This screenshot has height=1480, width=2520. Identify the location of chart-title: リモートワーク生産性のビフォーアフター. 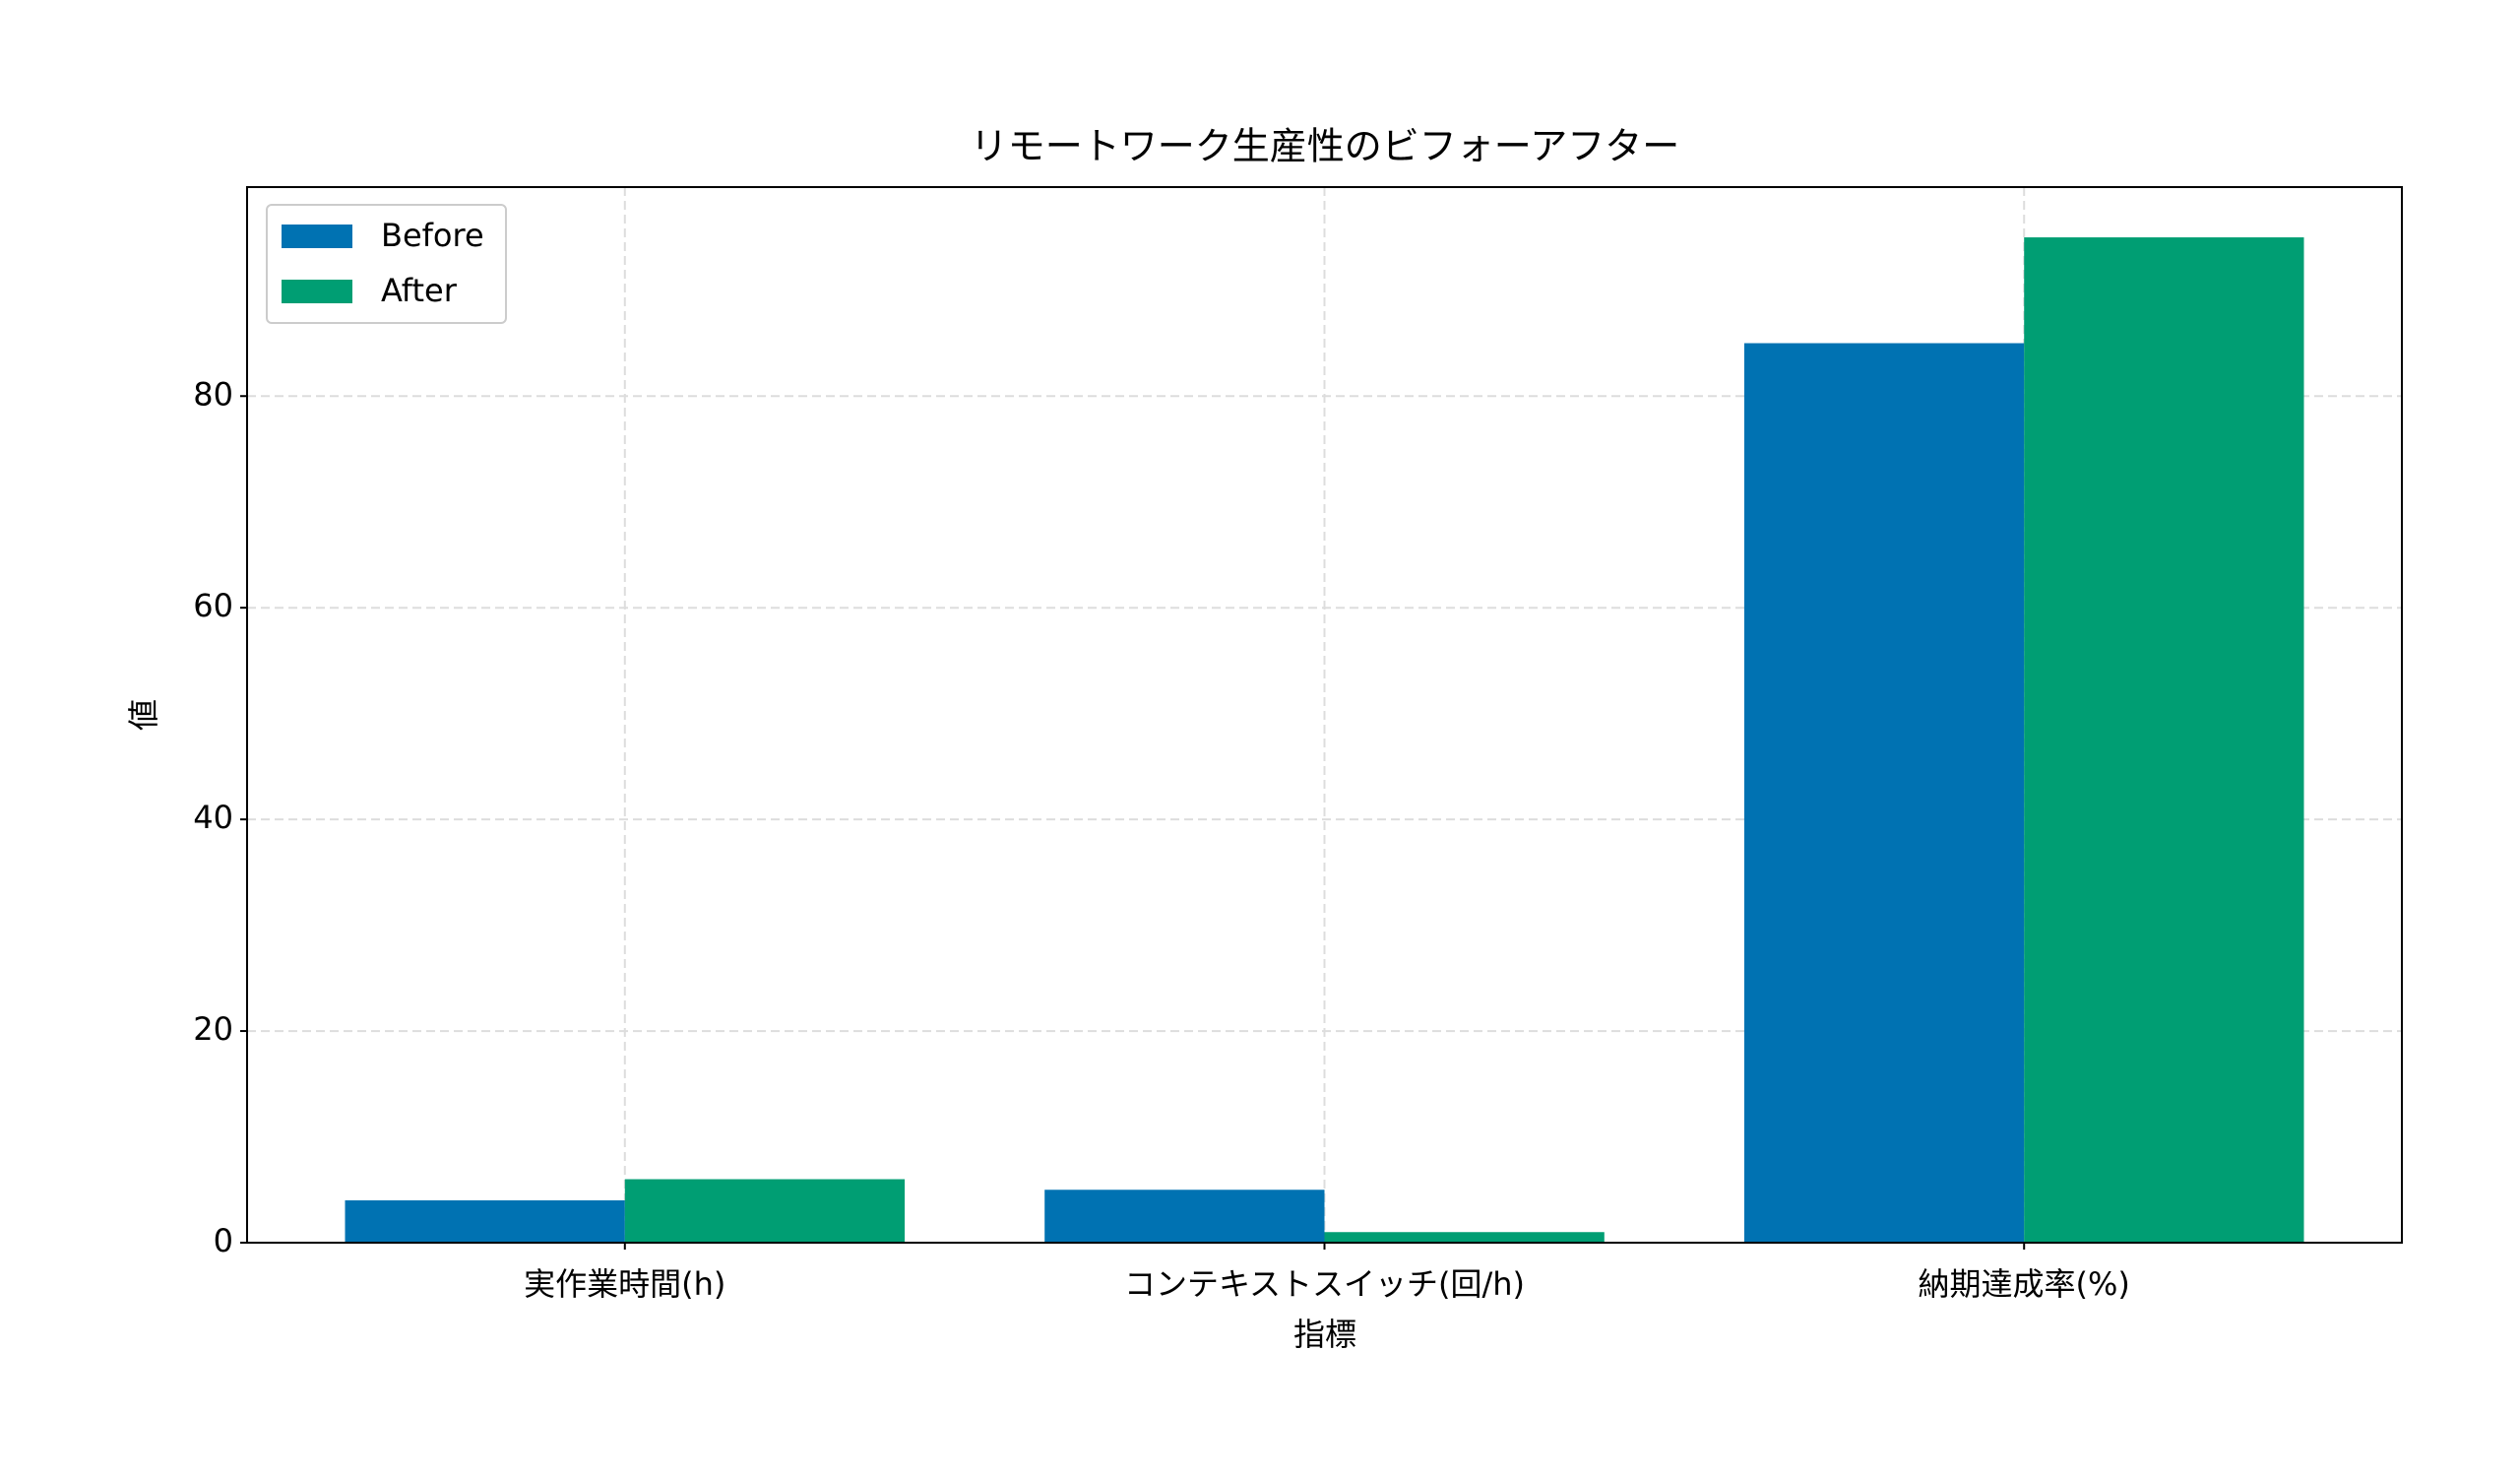
(1325, 146).